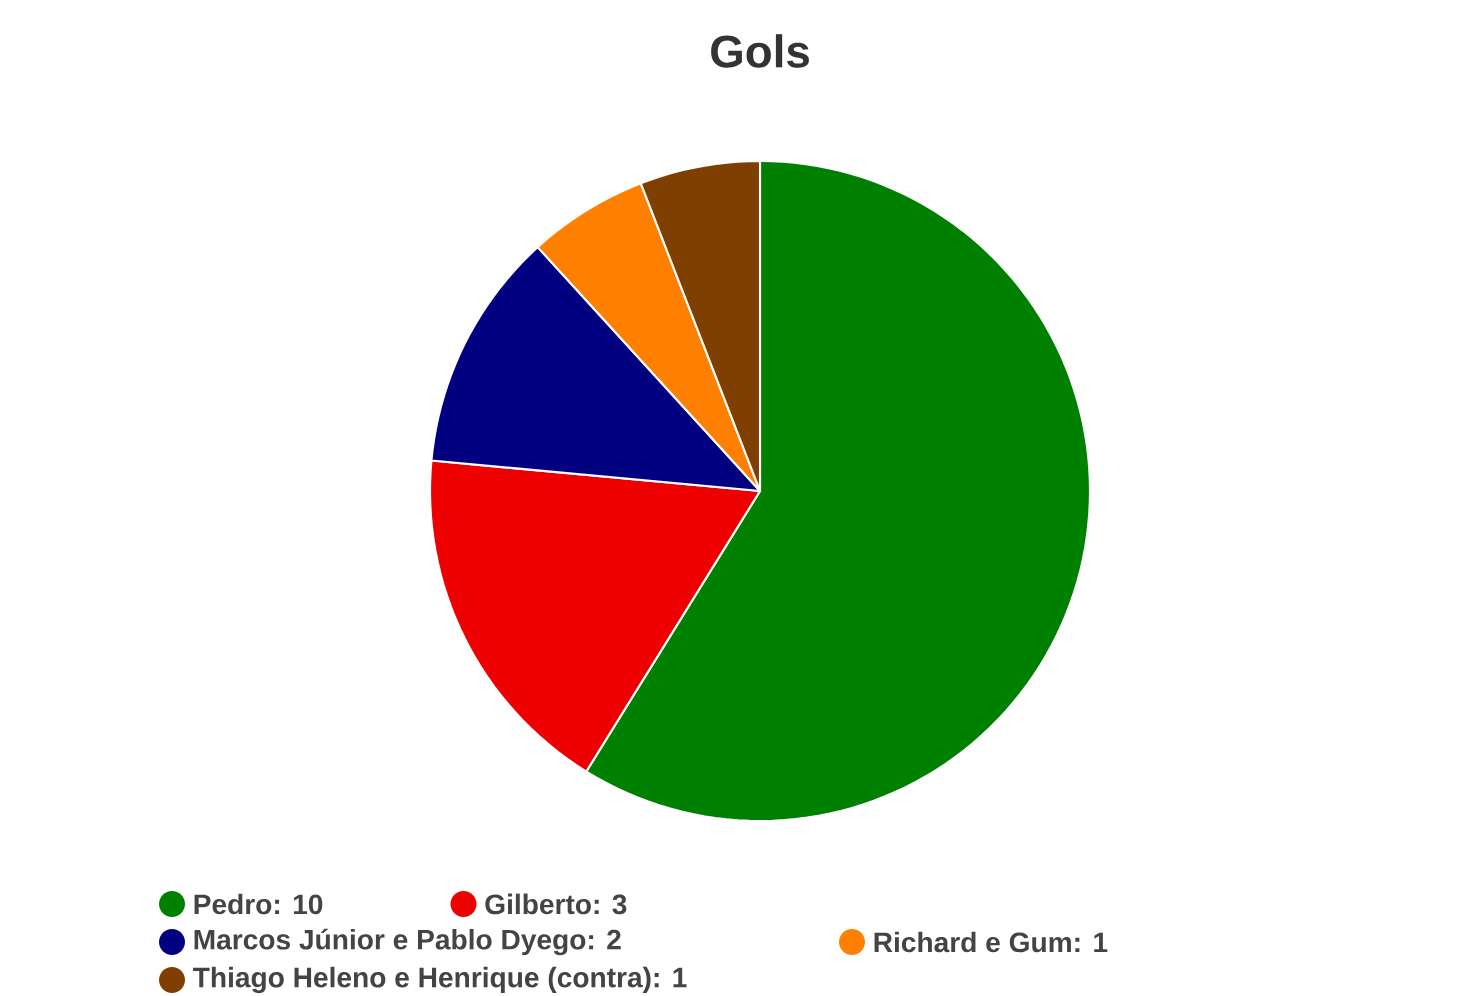 This screenshot has width=1460, height=996. Describe the element at coordinates (760, 51) in the screenshot. I see `chart-title: Gols` at that location.